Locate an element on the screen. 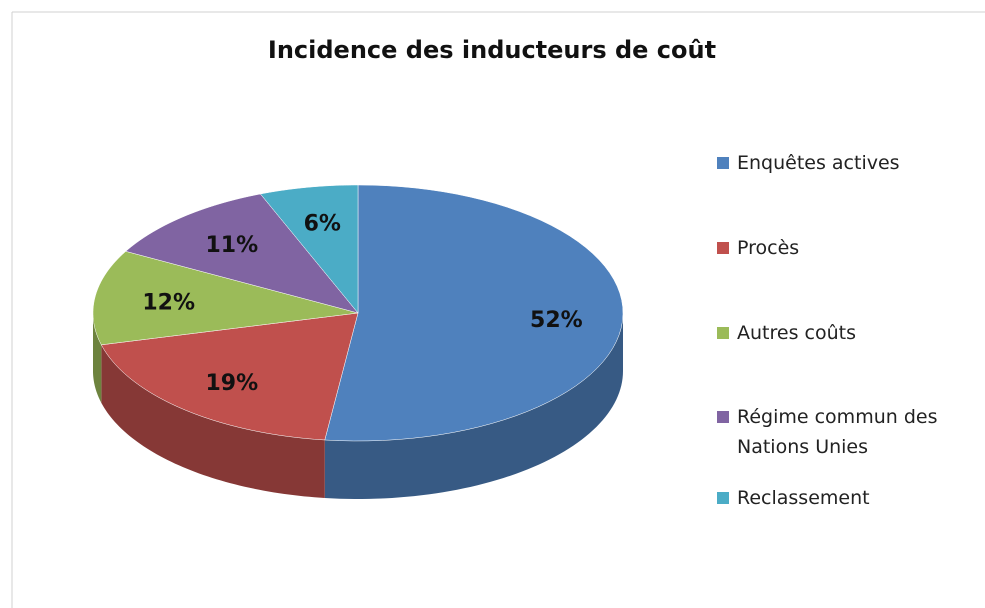  data-label: 52% is located at coordinates (556, 320).